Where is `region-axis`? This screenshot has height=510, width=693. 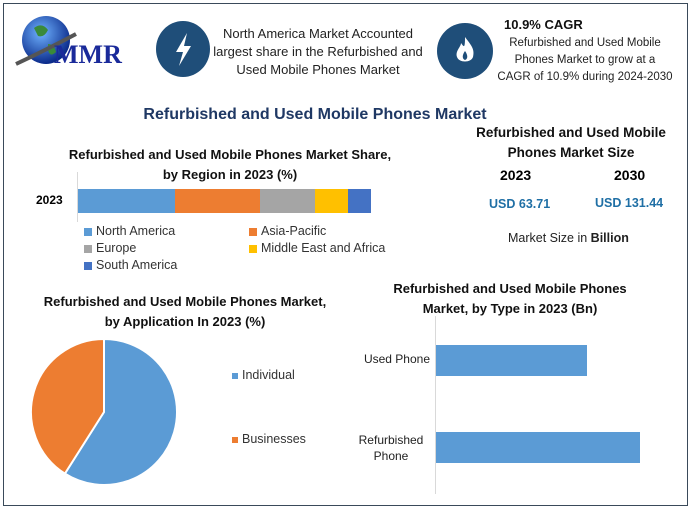 region-axis is located at coordinates (77, 197).